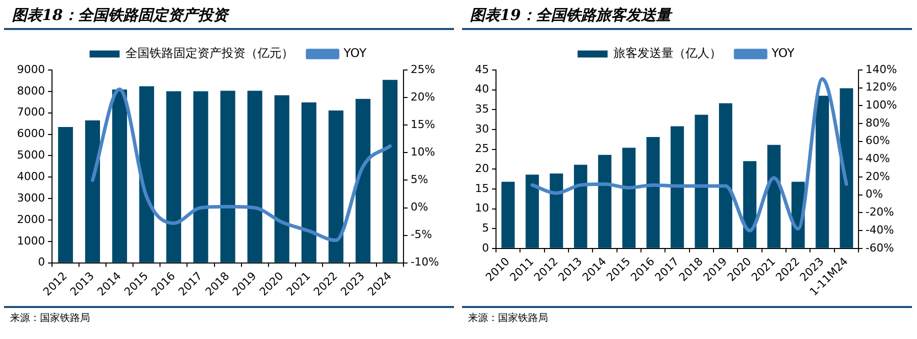  Describe the element at coordinates (668, 53) in the screenshot. I see `legend-label: 旅客发送量（亿人）` at that location.